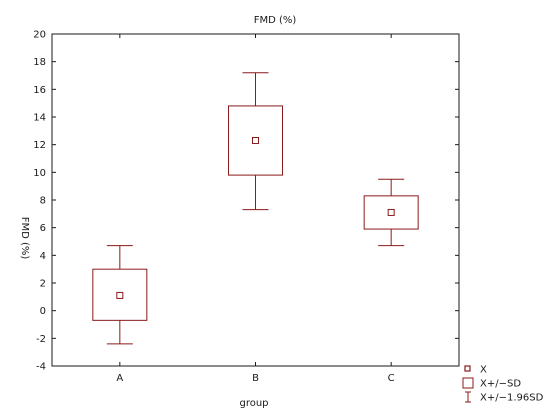  I want to click on y-tick-label: -4, so click(41, 367).